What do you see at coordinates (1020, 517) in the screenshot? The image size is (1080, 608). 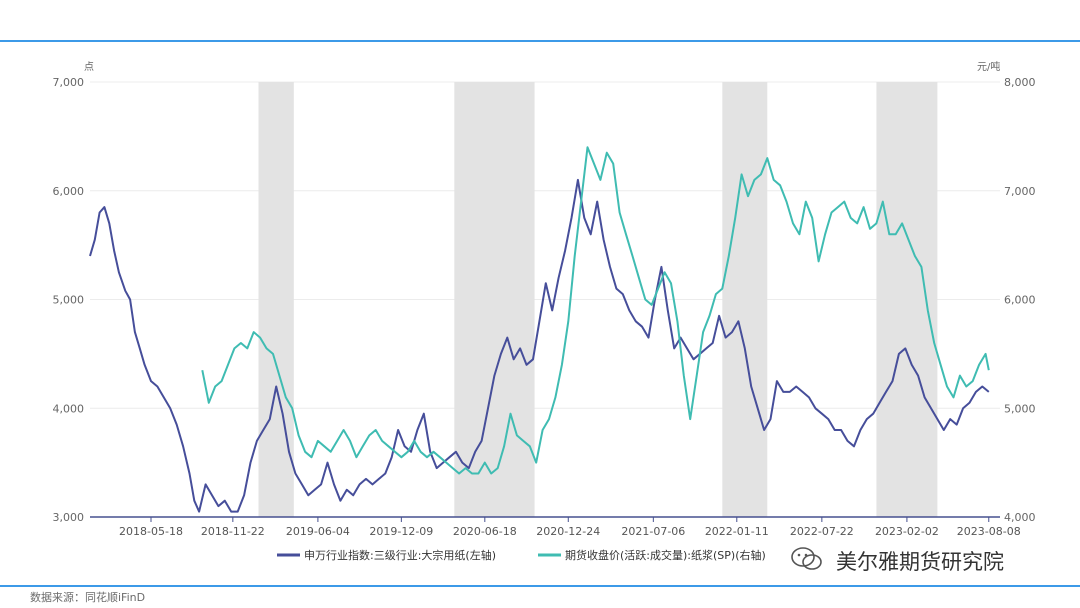 I see `right-tick-label: 4,000` at bounding box center [1020, 517].